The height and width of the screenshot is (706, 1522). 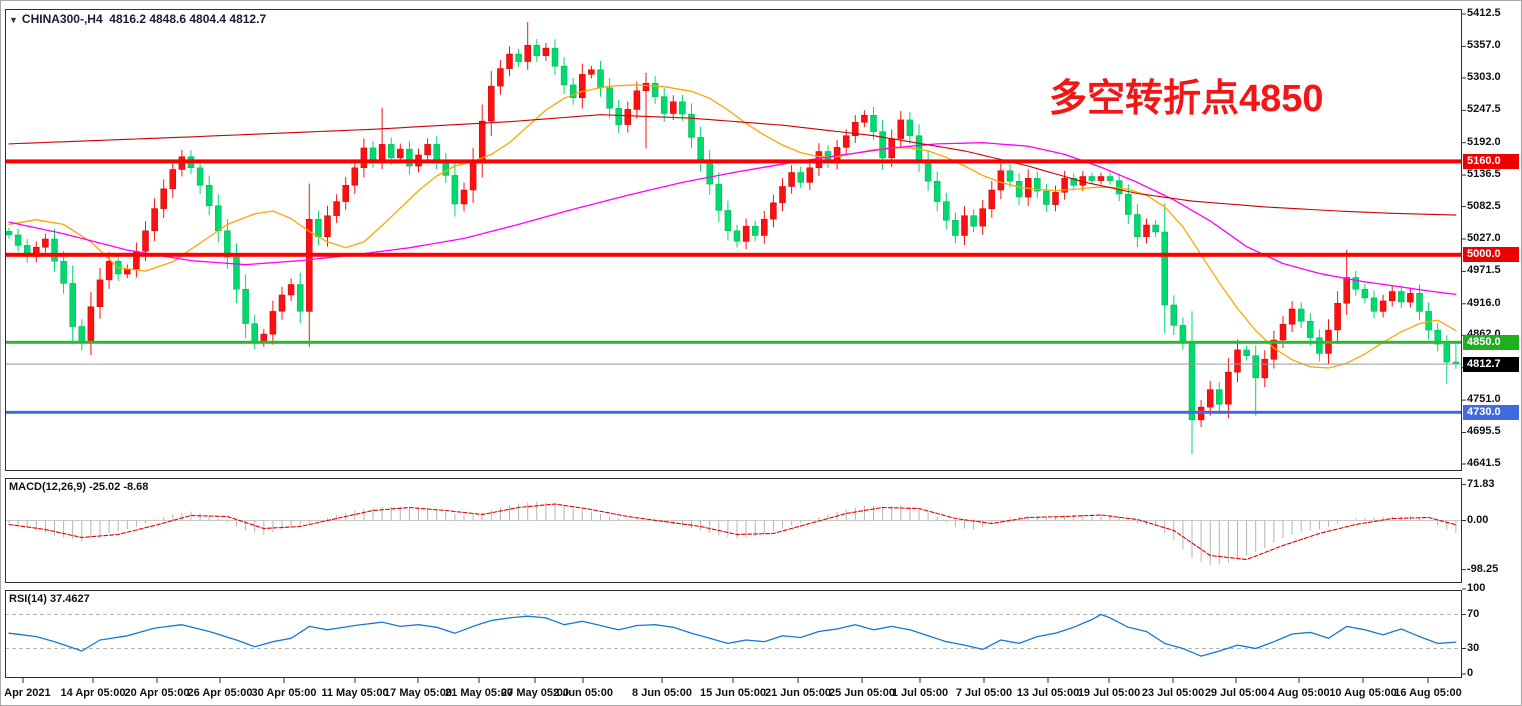 I want to click on rsi-indicator-label: RSI(14) 37.4627, so click(x=49, y=599).